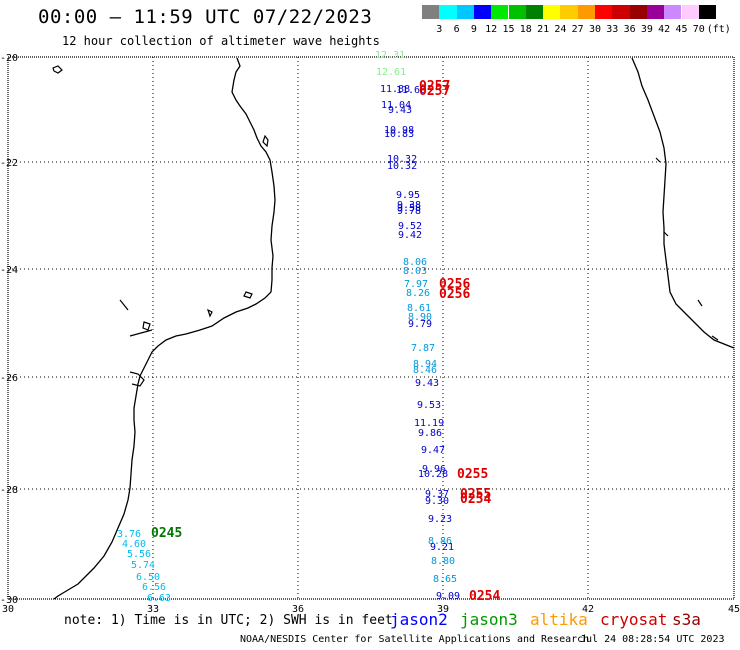  What do you see at coordinates (588, 609) in the screenshot?
I see `longitude-label: 42` at bounding box center [588, 609].